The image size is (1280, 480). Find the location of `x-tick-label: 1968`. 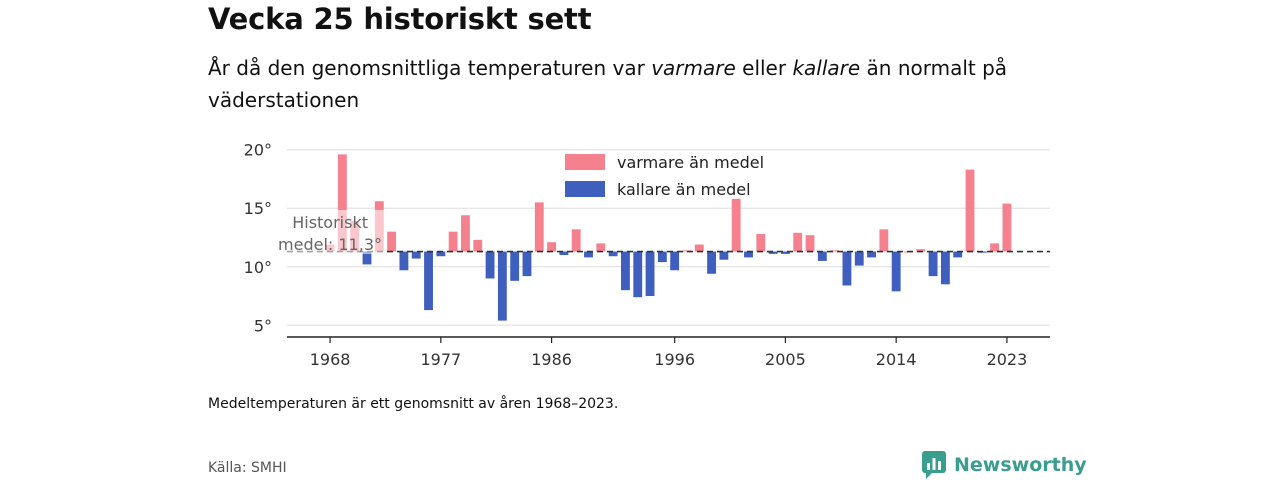

x-tick-label: 1968 is located at coordinates (330, 359).